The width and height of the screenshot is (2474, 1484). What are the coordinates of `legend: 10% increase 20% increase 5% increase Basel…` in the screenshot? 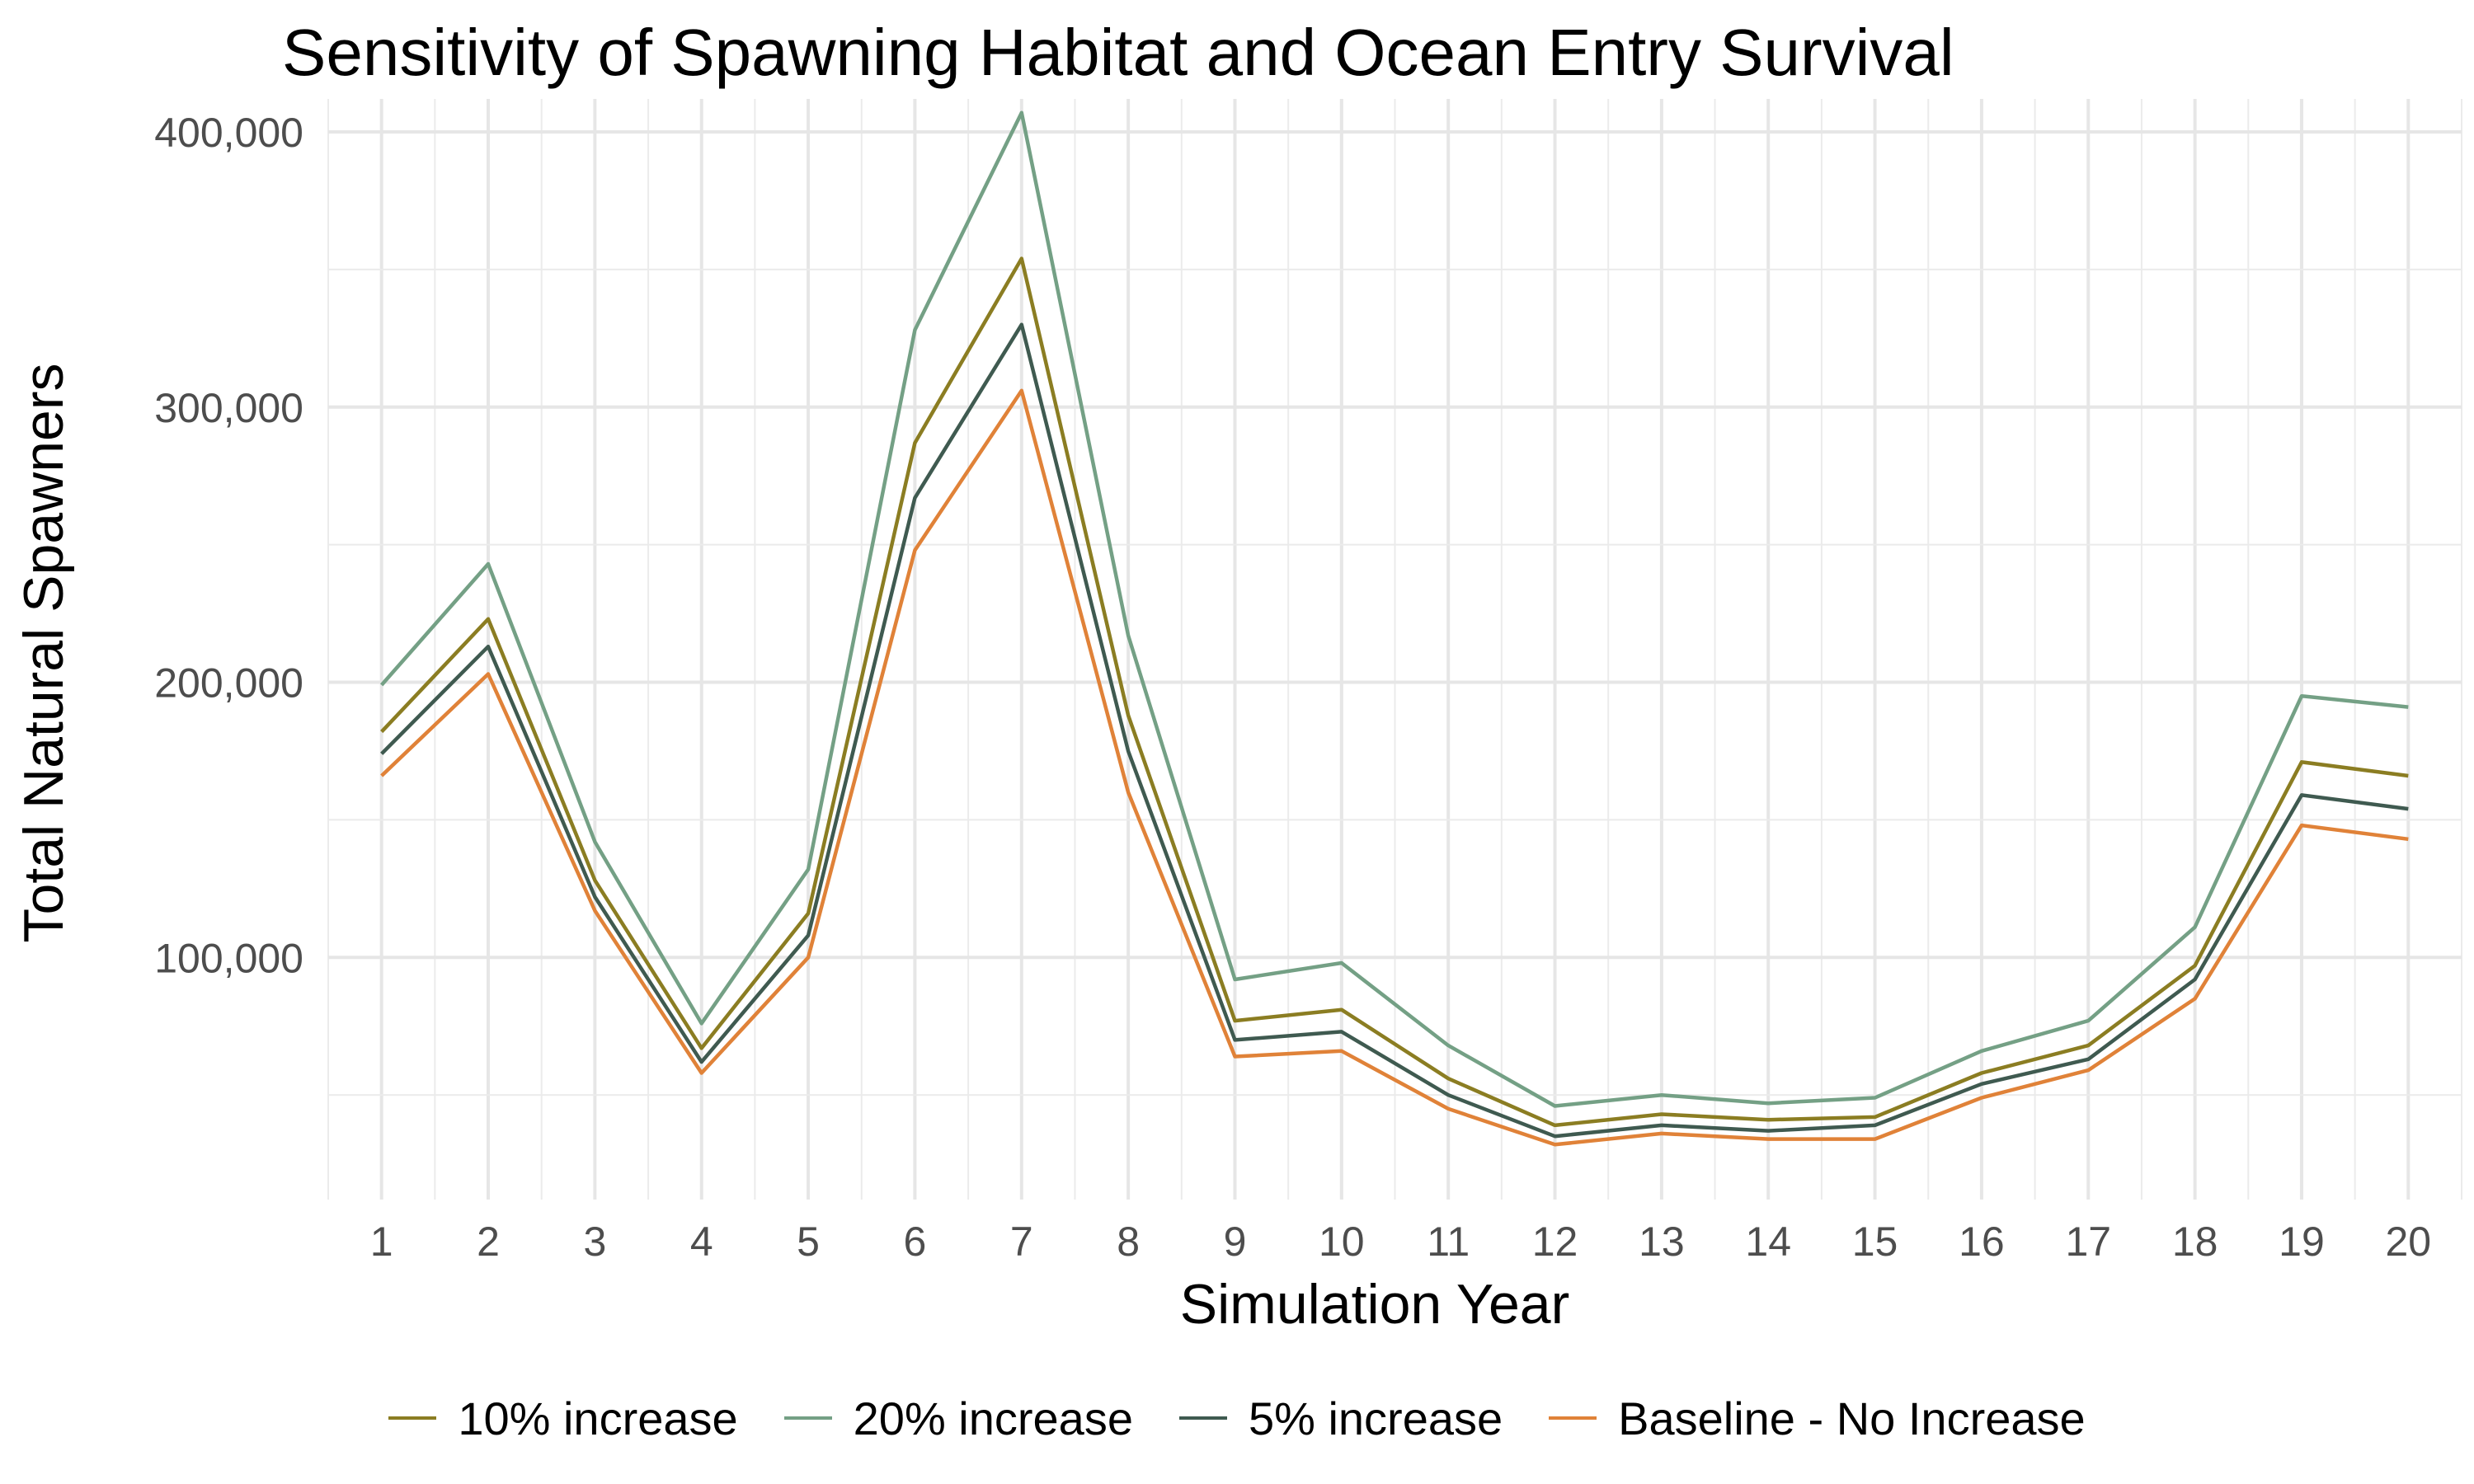 It's located at (1237, 1418).